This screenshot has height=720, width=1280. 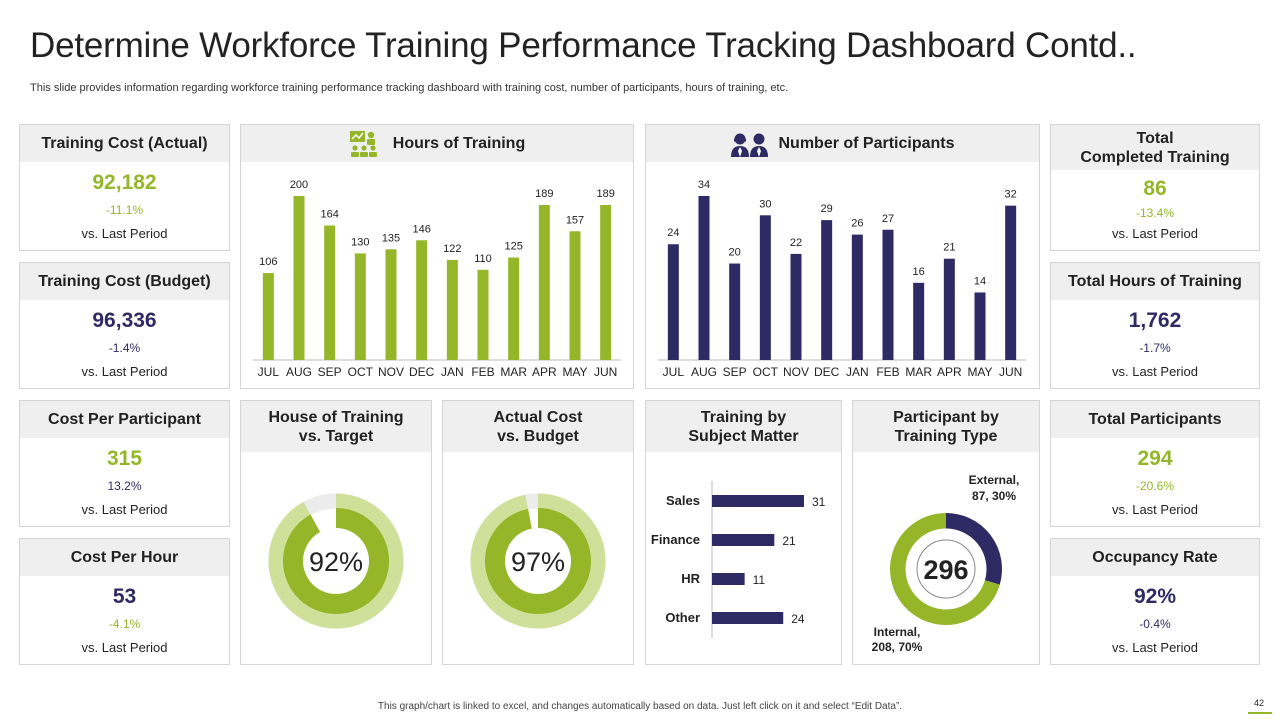 What do you see at coordinates (421, 229) in the screenshot?
I see `data-label: 146` at bounding box center [421, 229].